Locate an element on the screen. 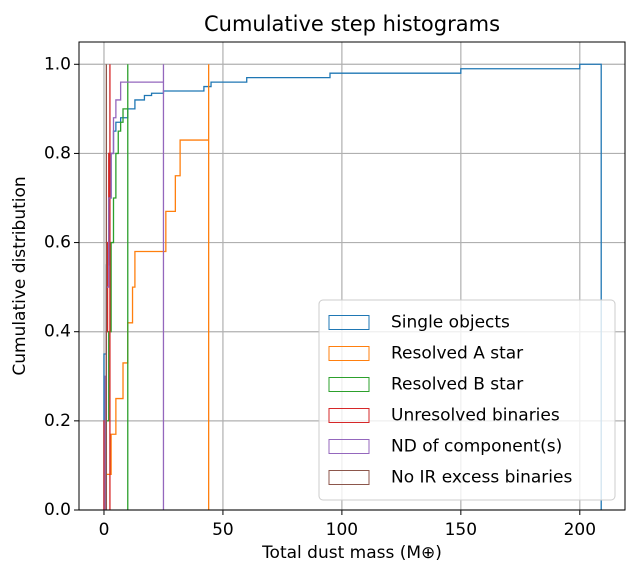  x-tick-label: 100 is located at coordinates (342, 530).